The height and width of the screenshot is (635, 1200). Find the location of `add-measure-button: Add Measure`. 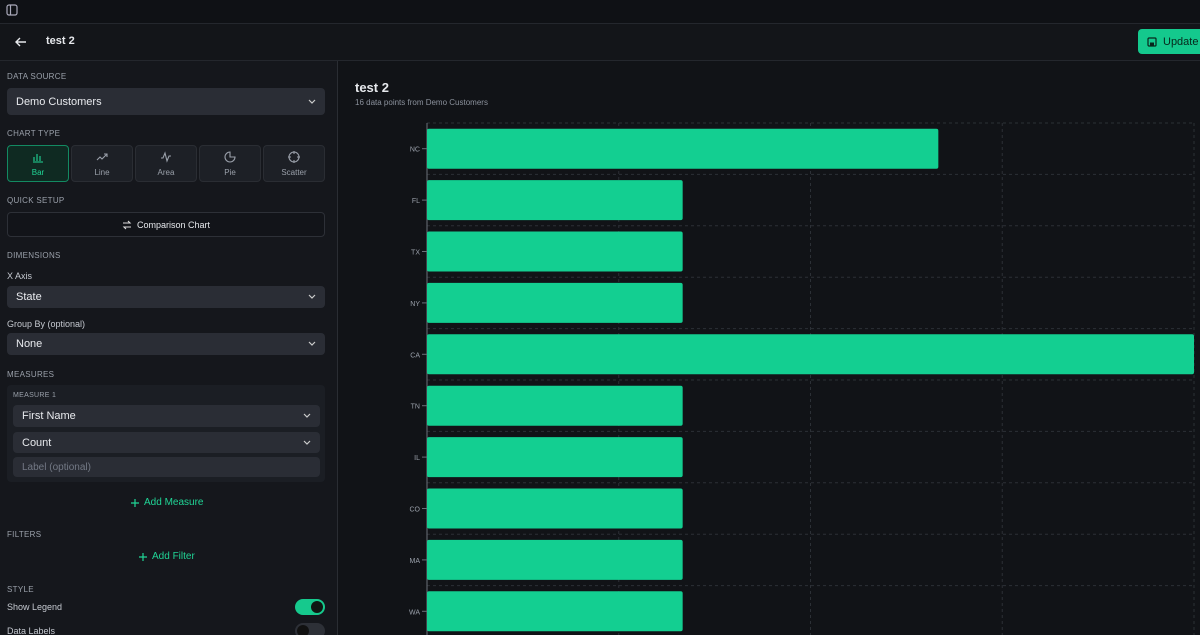

add-measure-button: Add Measure is located at coordinates (167, 502).